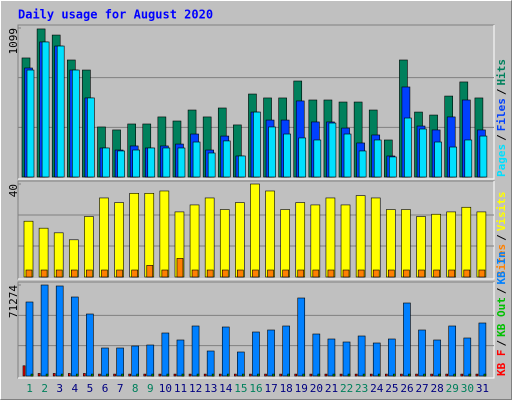  What do you see at coordinates (135, 388) in the screenshot?
I see `x-tick-label: 8` at bounding box center [135, 388].